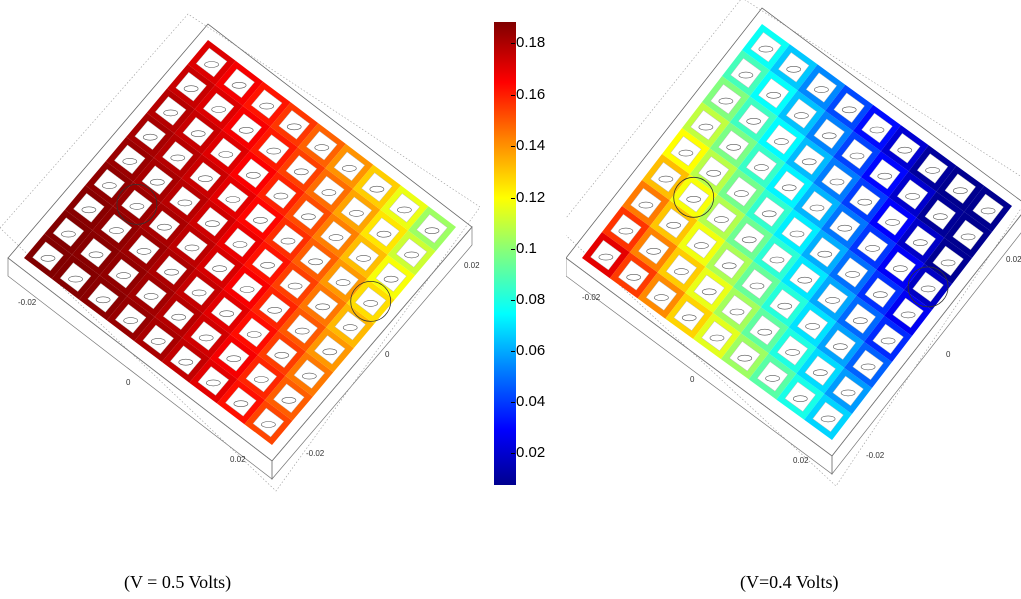 The width and height of the screenshot is (1021, 599). What do you see at coordinates (528, 401) in the screenshot?
I see `colorbar-tick: 0.04` at bounding box center [528, 401].